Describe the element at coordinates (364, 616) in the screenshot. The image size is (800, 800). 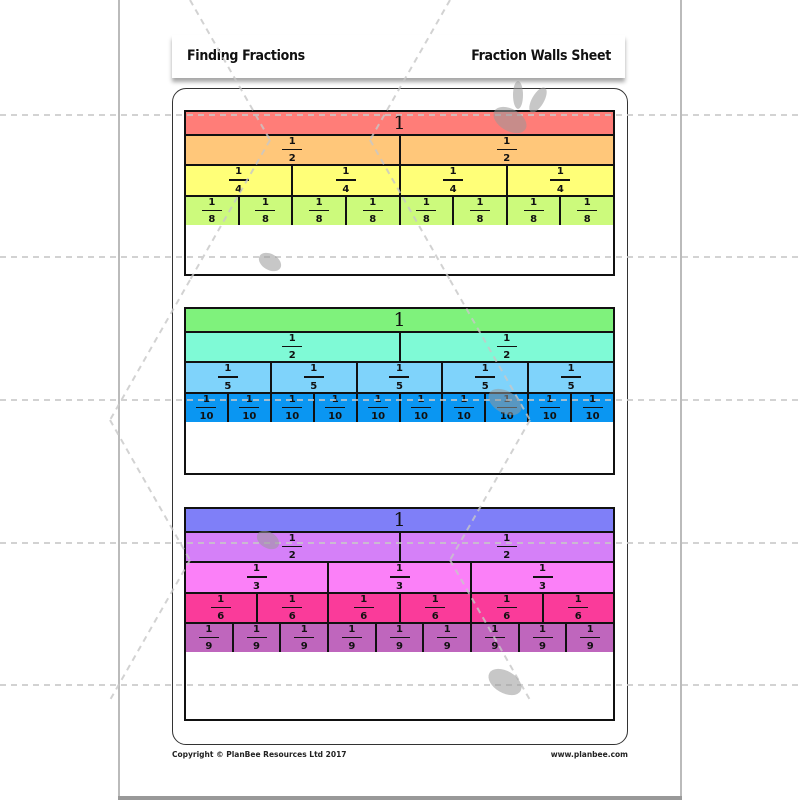
I see `denominator: 6` at that location.